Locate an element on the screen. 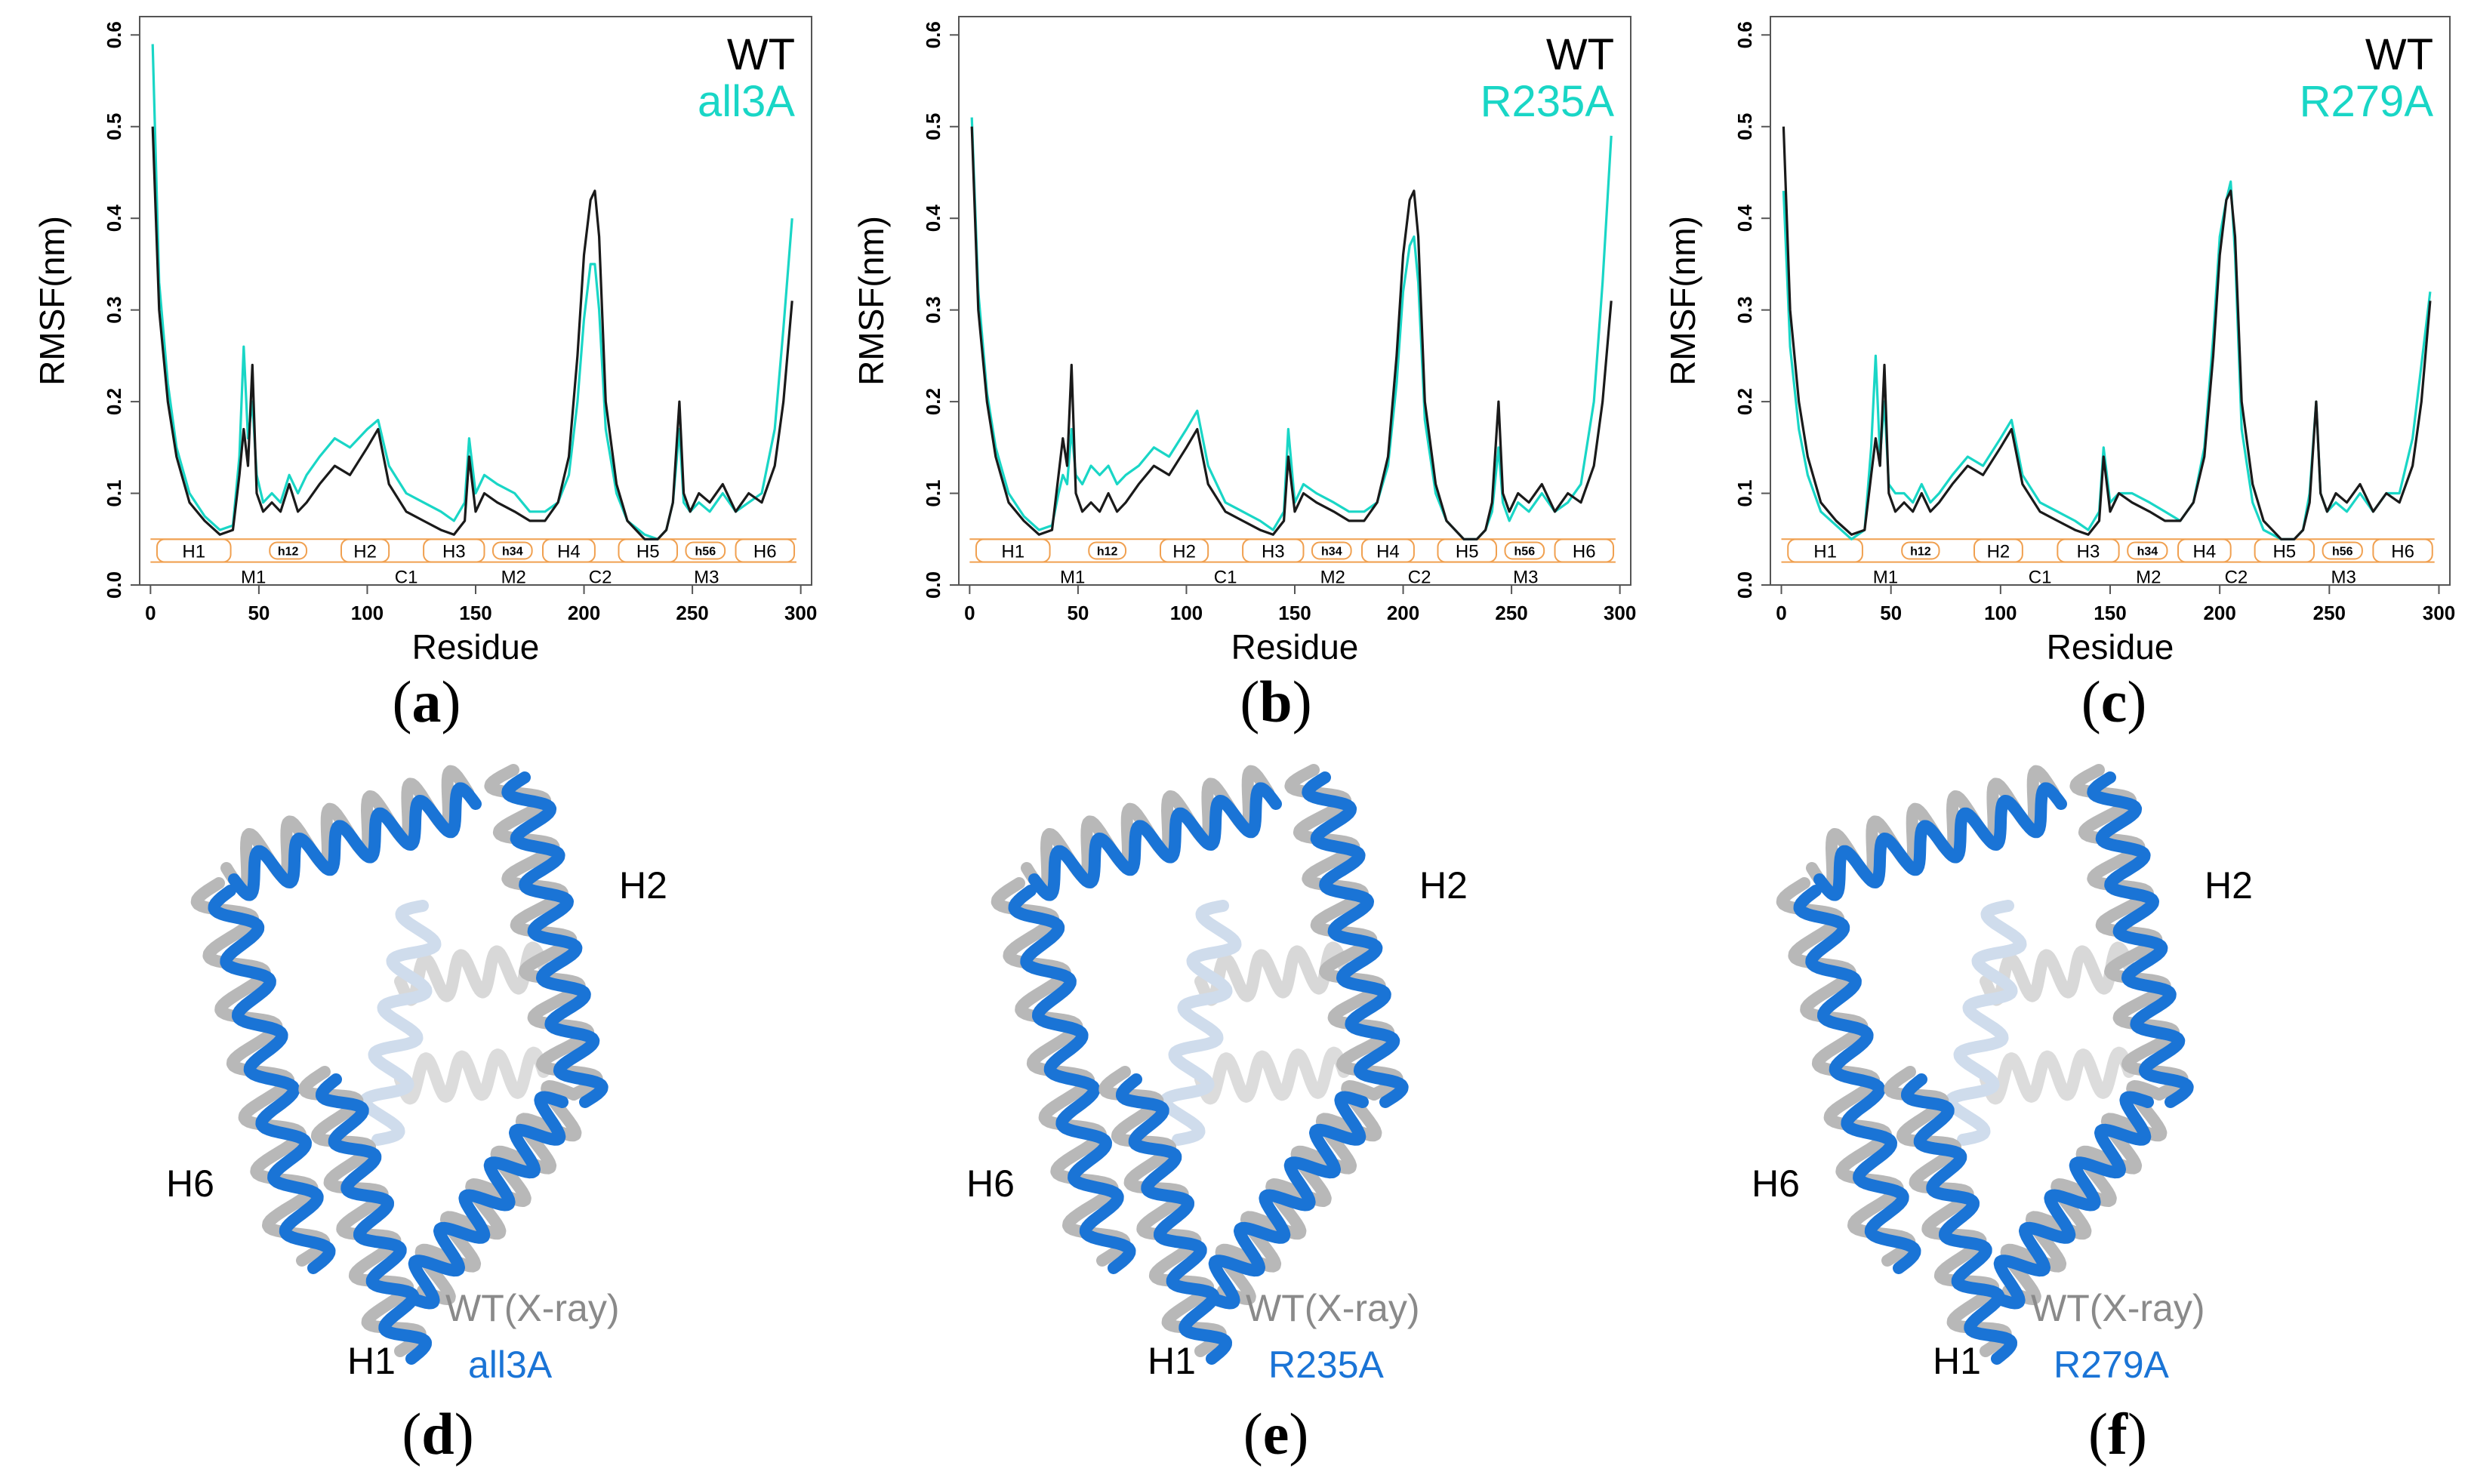 This screenshot has width=2468, height=1484. legend-mutant: R279A is located at coordinates (2367, 101).